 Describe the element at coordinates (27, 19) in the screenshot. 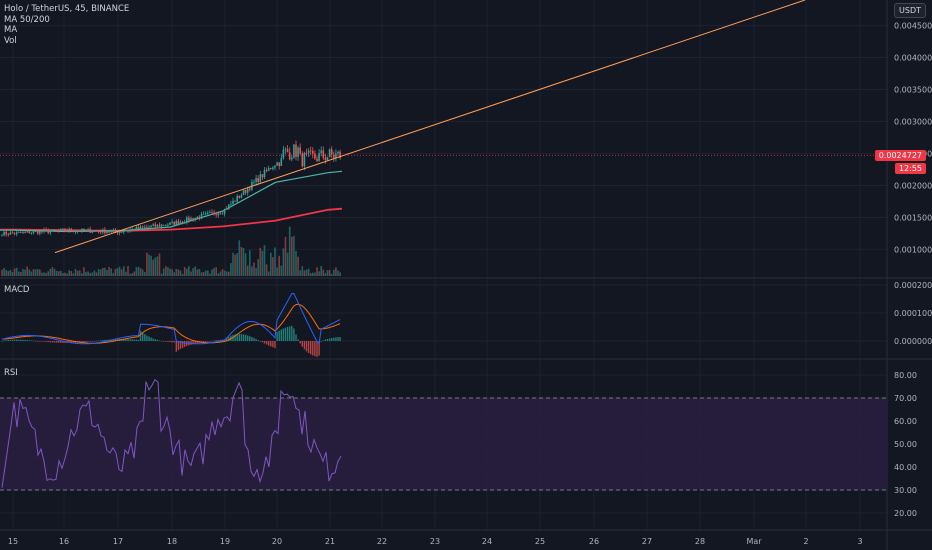

I see `indicator-ma-50-200: MA 50/200` at that location.